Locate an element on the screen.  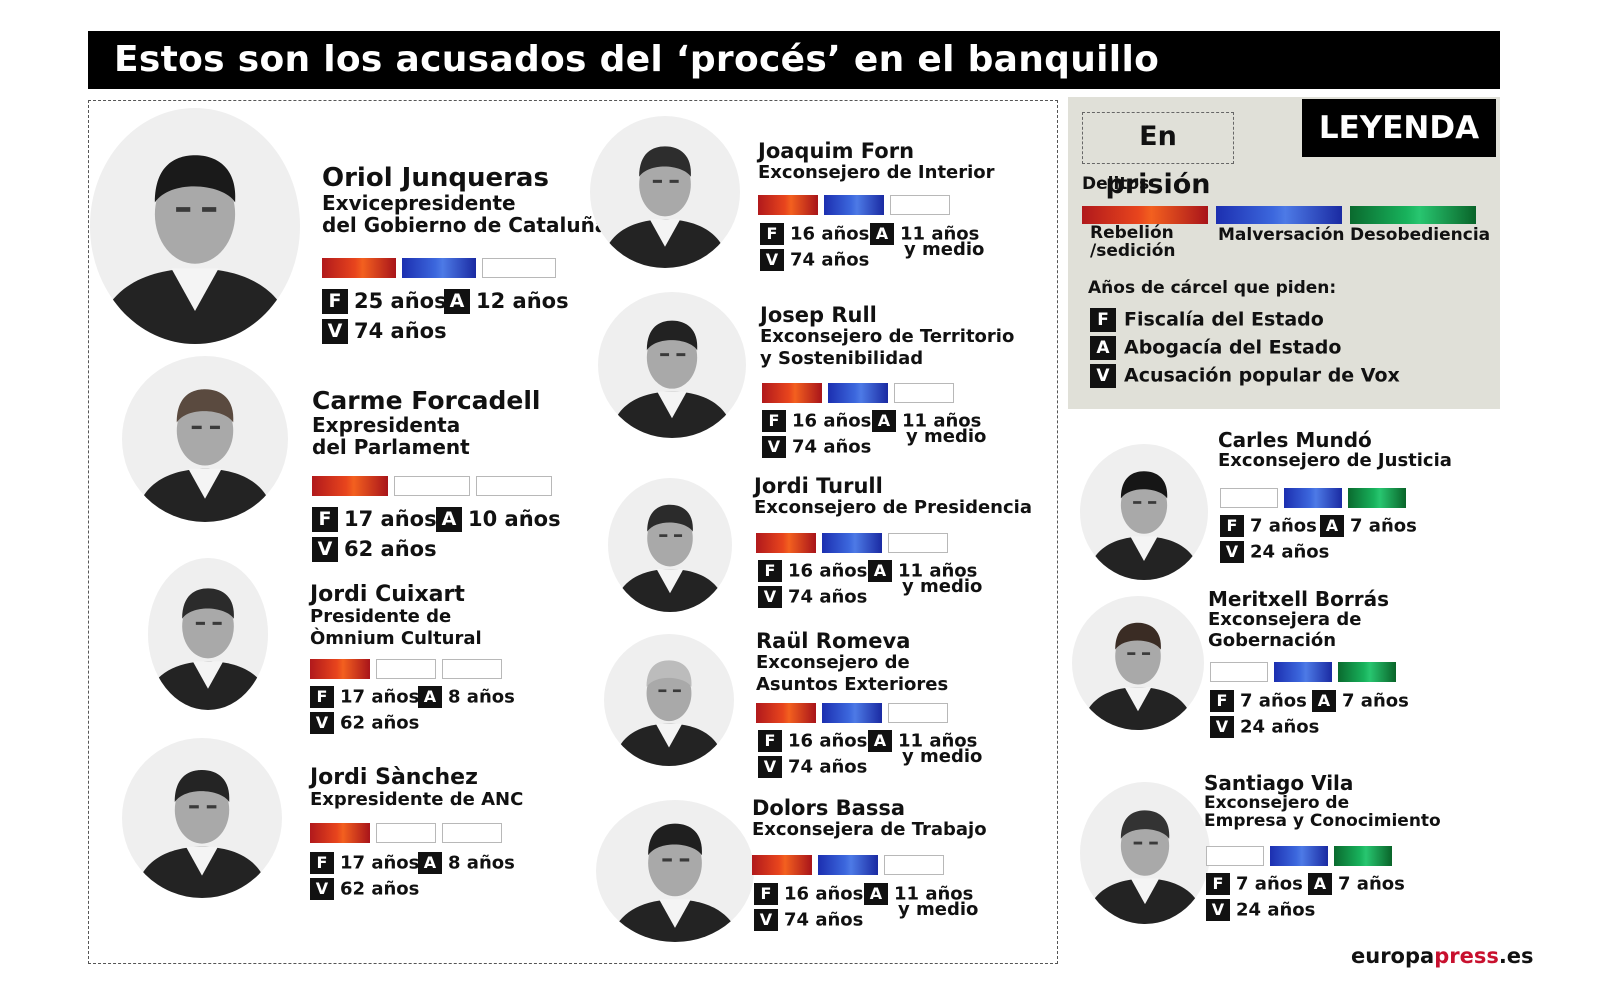
sentence-a: A 10 años is located at coordinates (498, 519).